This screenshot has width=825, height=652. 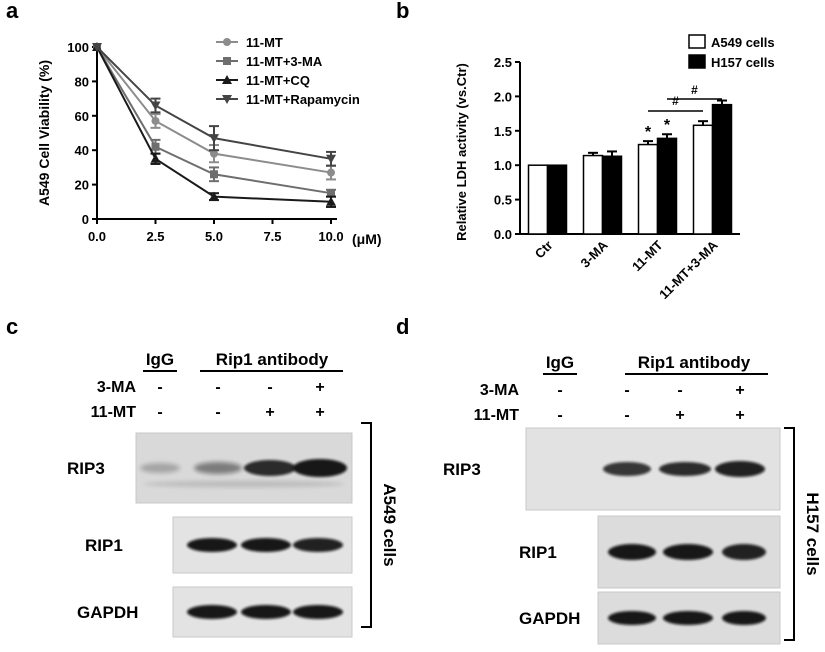 I want to click on x-tick-label: 11-MT+3-MA, so click(x=688, y=269).